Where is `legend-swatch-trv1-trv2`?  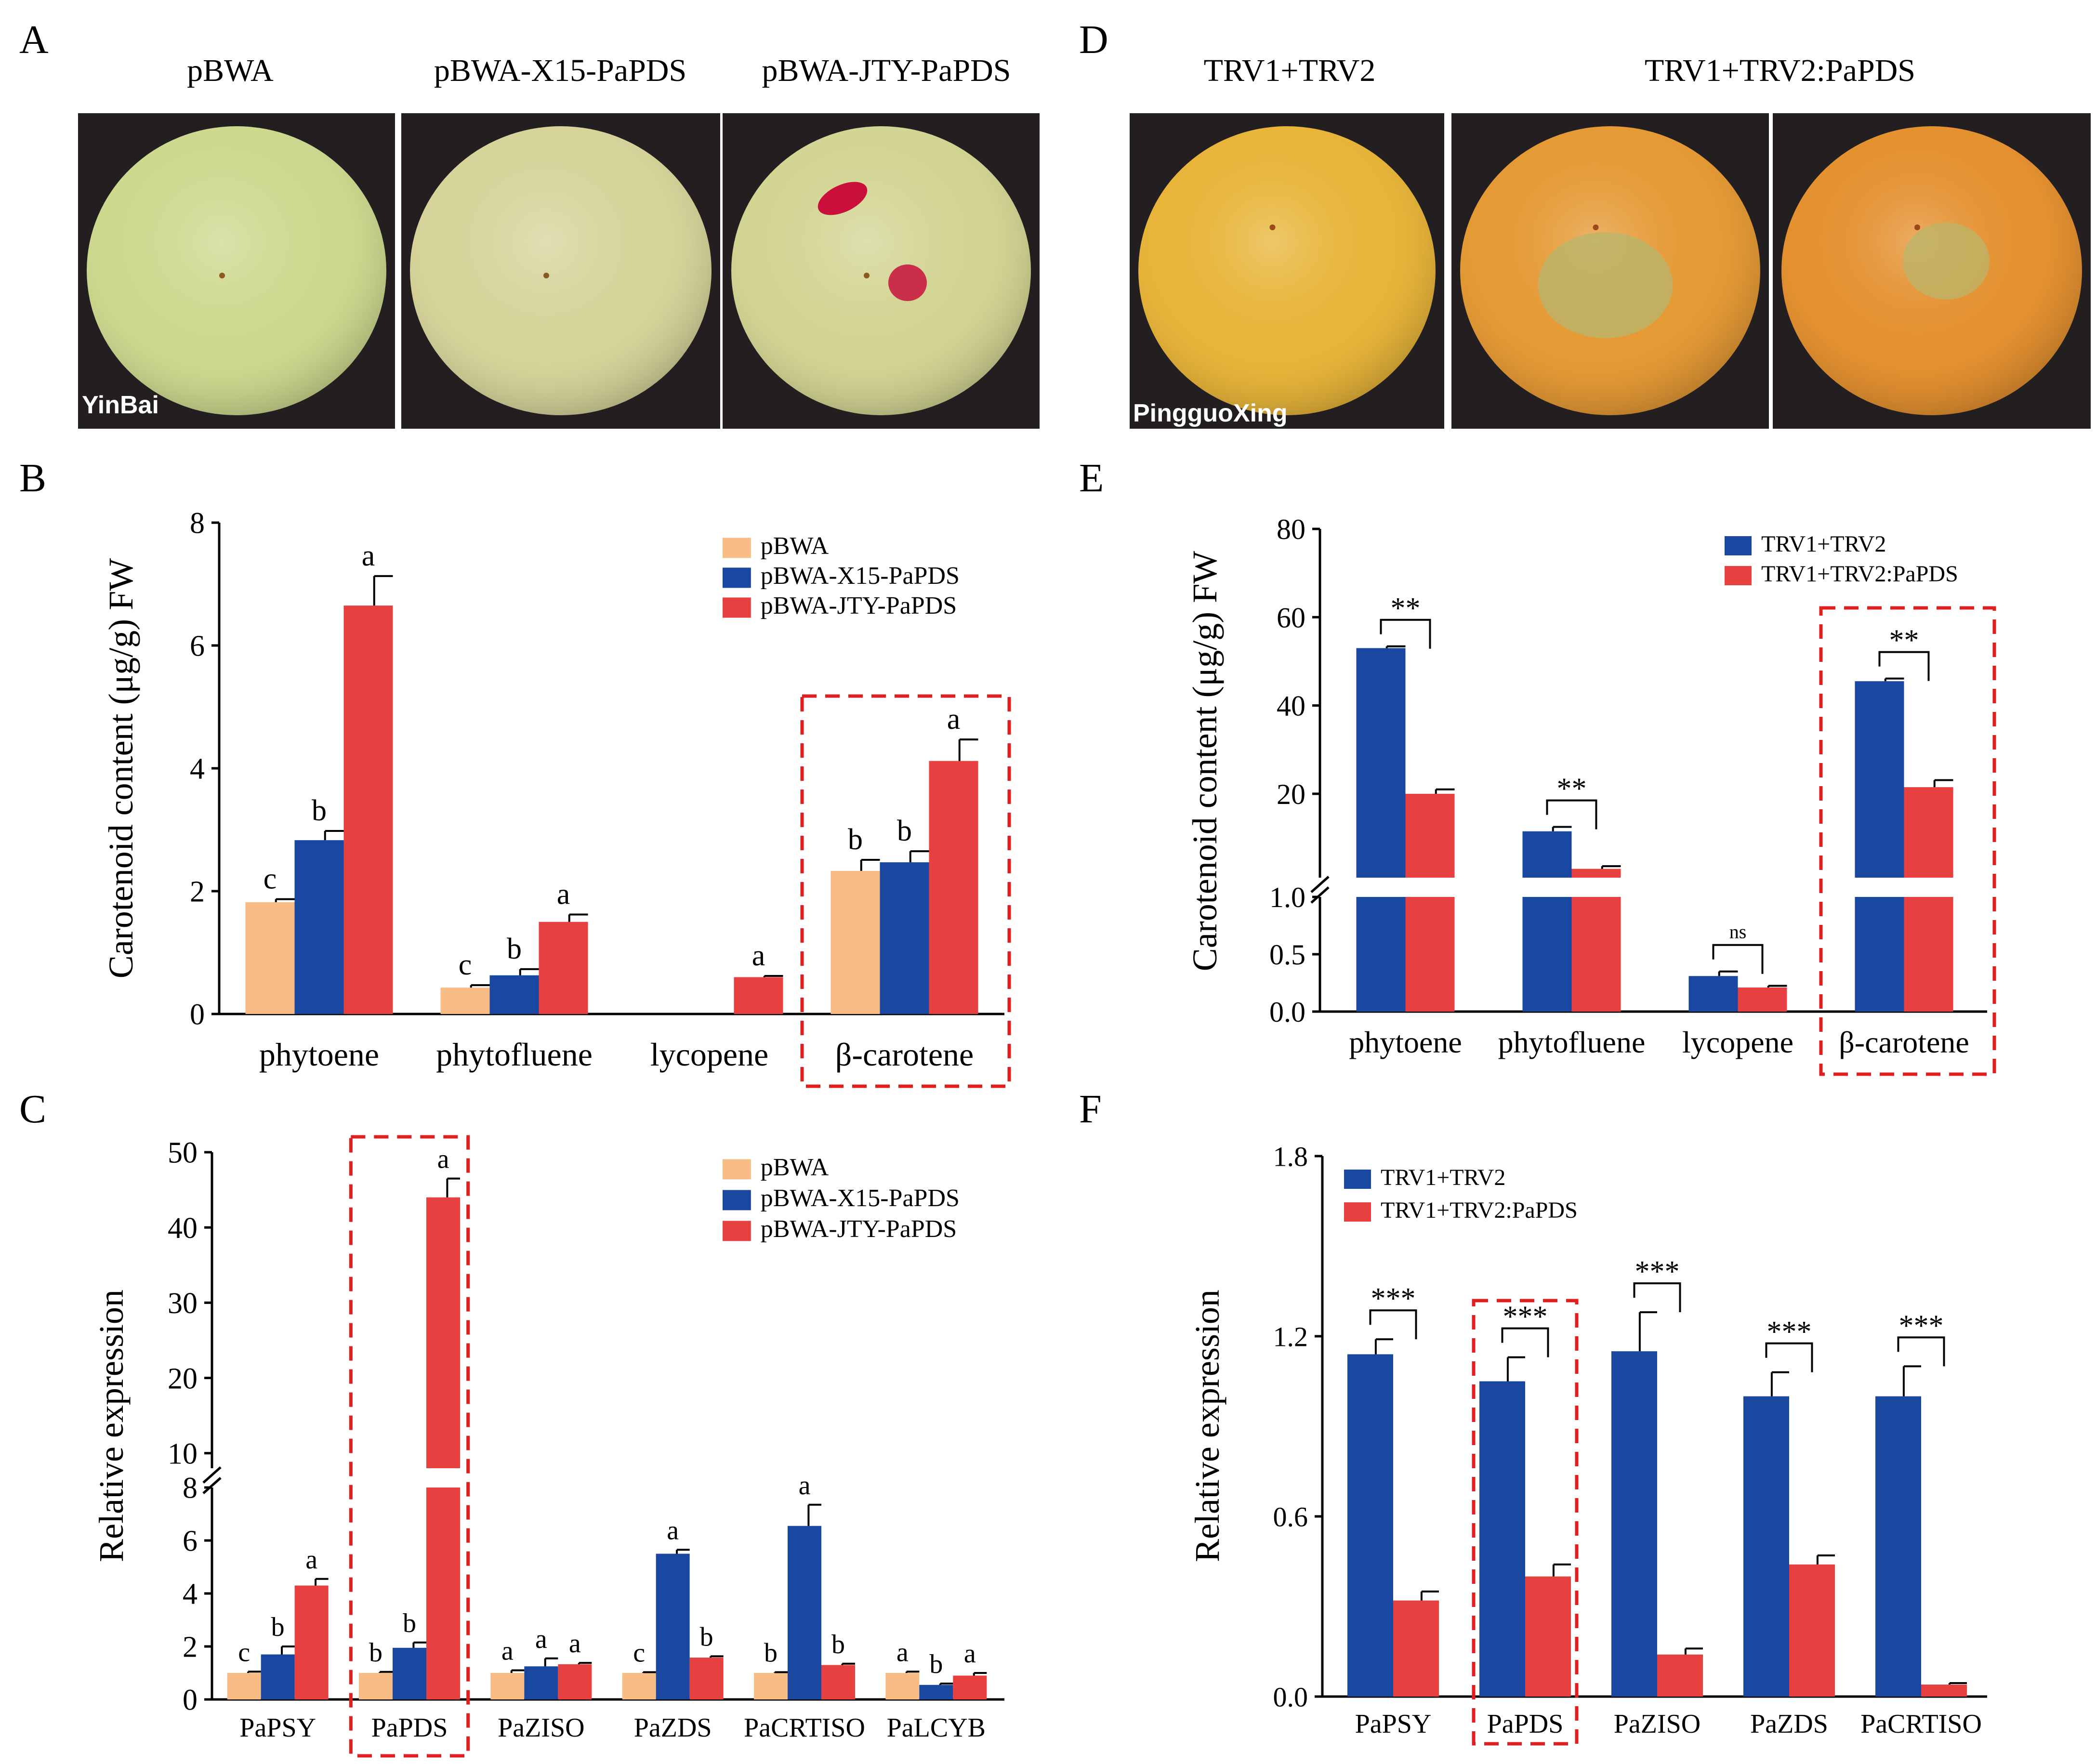 legend-swatch-trv1-trv2 is located at coordinates (1738, 545).